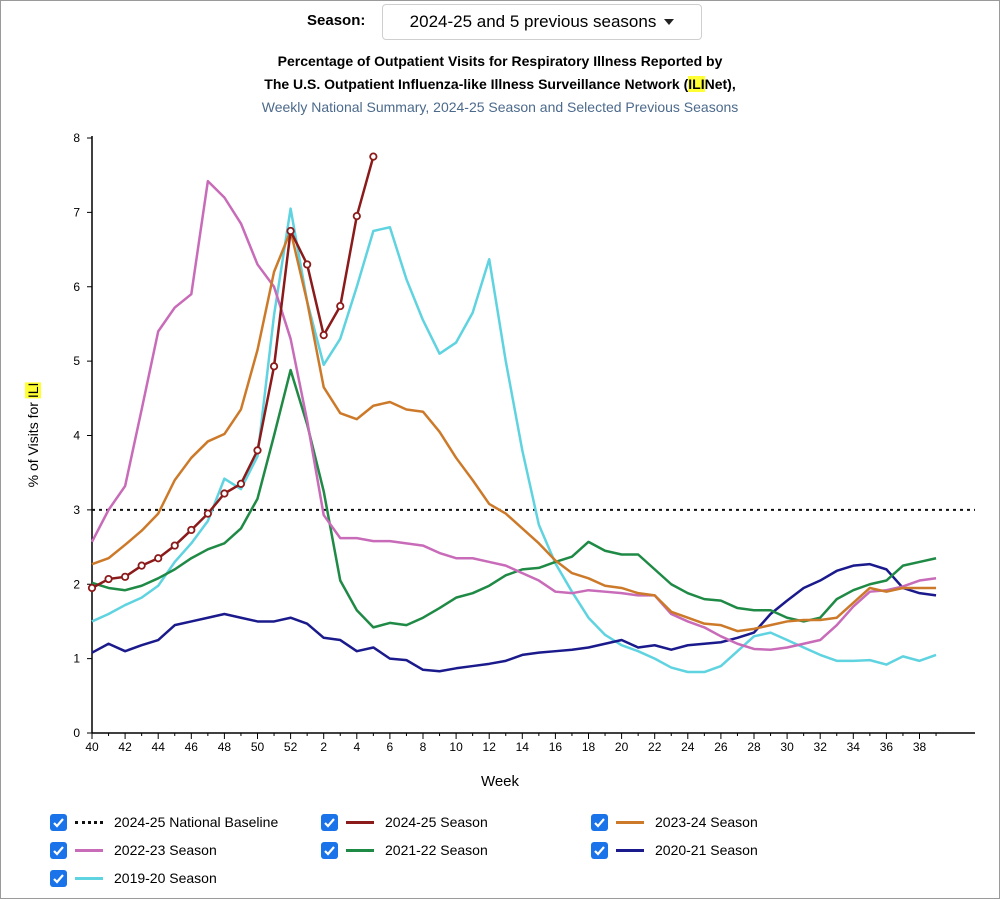 The image size is (1000, 899). I want to click on x-tick-label: 6, so click(390, 747).